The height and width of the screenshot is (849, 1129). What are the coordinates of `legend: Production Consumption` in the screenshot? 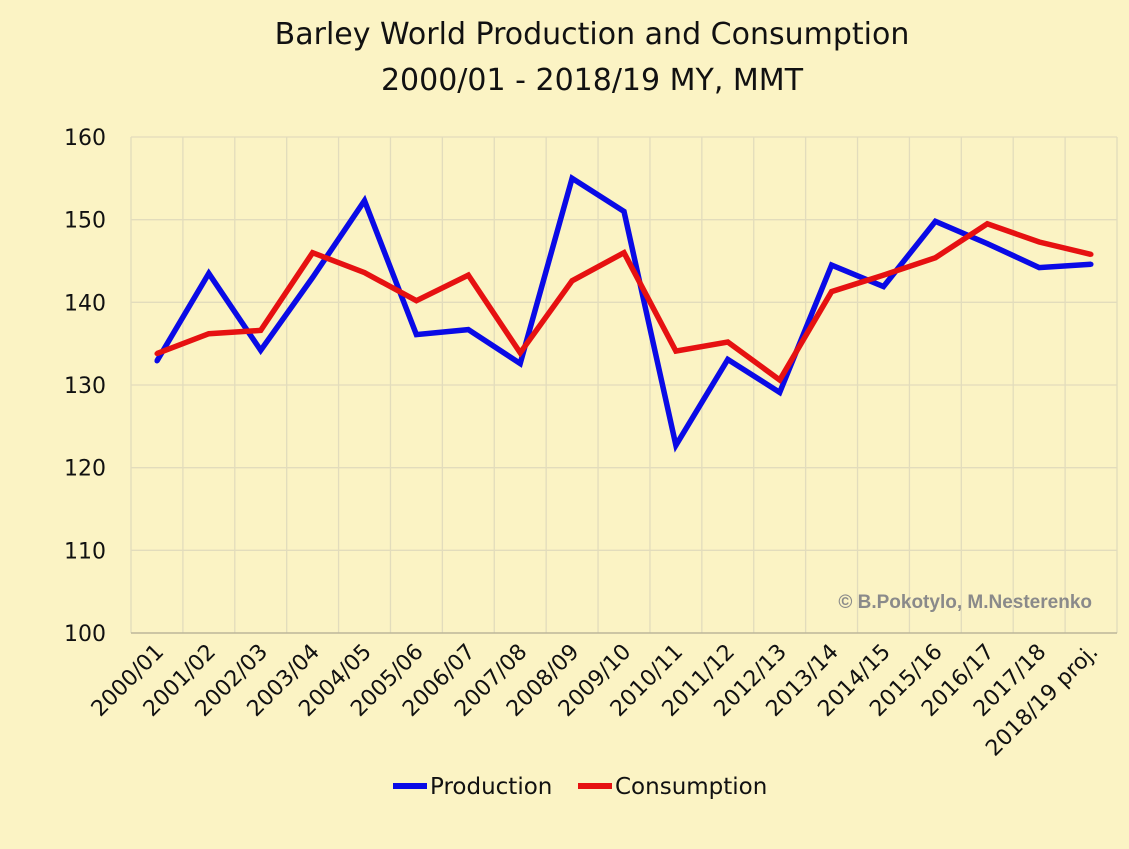 It's located at (580, 787).